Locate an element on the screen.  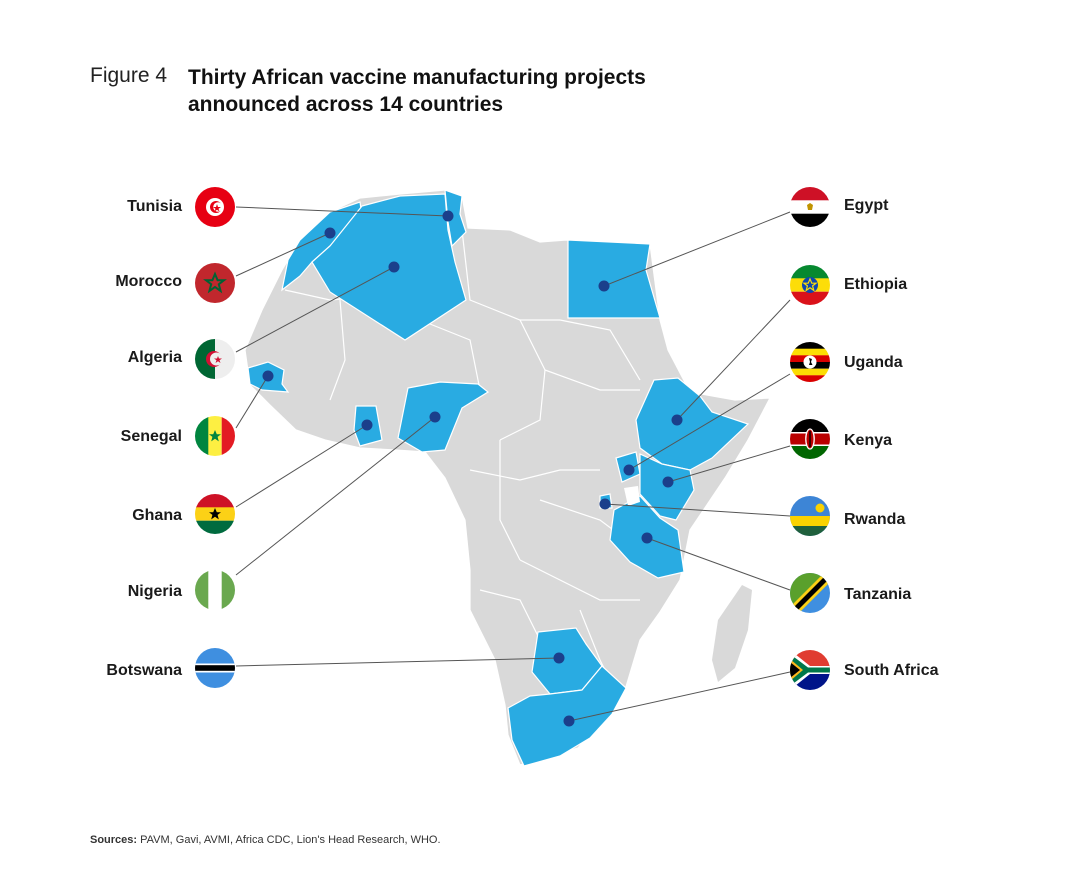
label-ethiopia: Ethiopia is located at coordinates (875, 284).